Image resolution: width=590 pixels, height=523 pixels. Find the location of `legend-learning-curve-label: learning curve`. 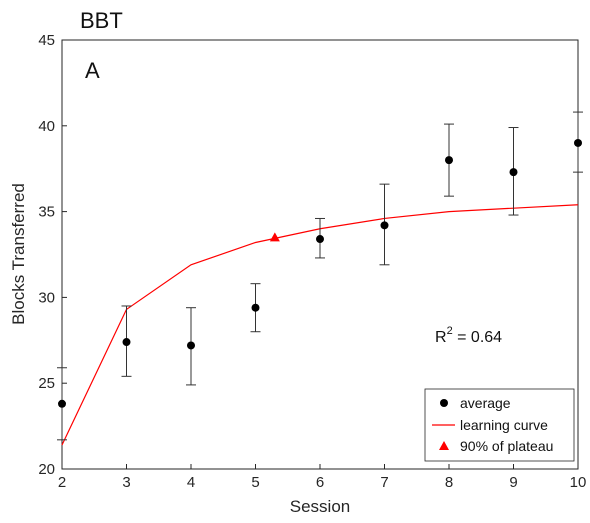

legend-learning-curve-label: learning curve is located at coordinates (504, 425).